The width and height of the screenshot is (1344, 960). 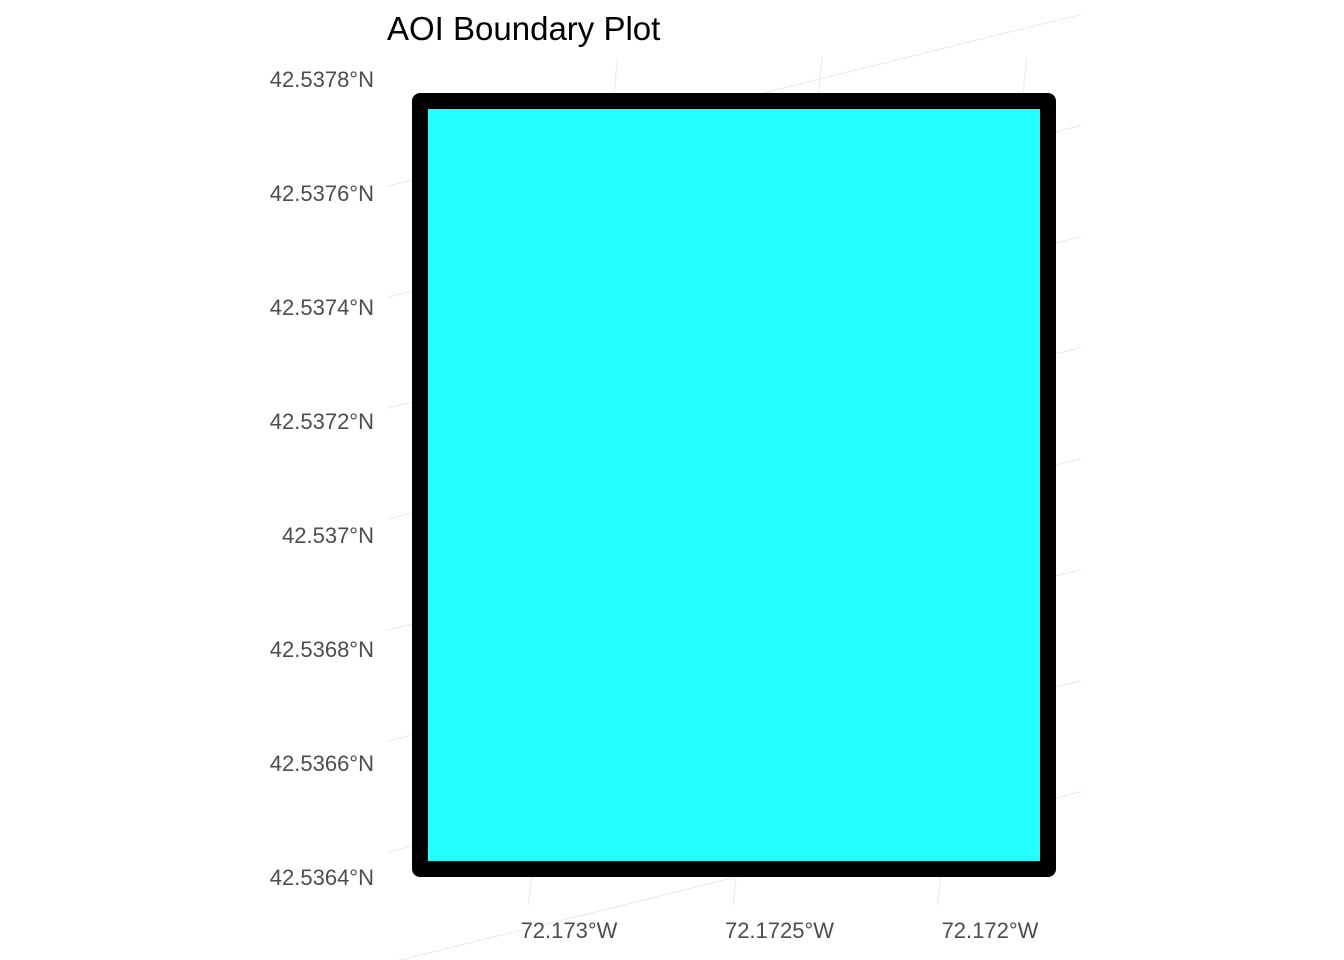 What do you see at coordinates (322, 193) in the screenshot?
I see `lat-tick-label: 42.5376°N` at bounding box center [322, 193].